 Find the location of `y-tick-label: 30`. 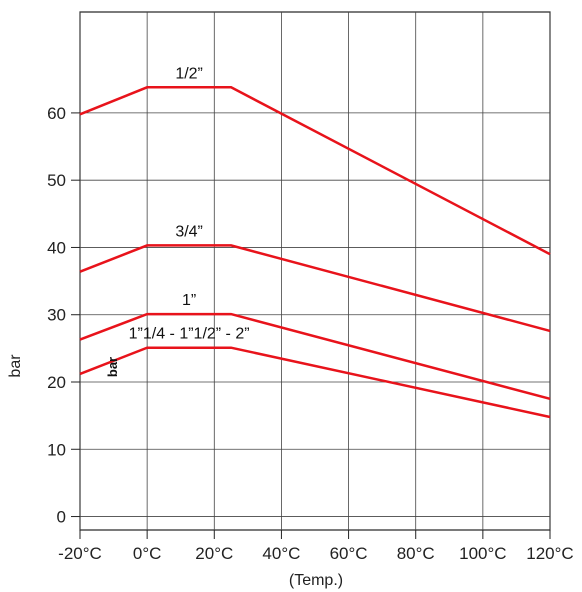

y-tick-label: 30 is located at coordinates (56, 315).